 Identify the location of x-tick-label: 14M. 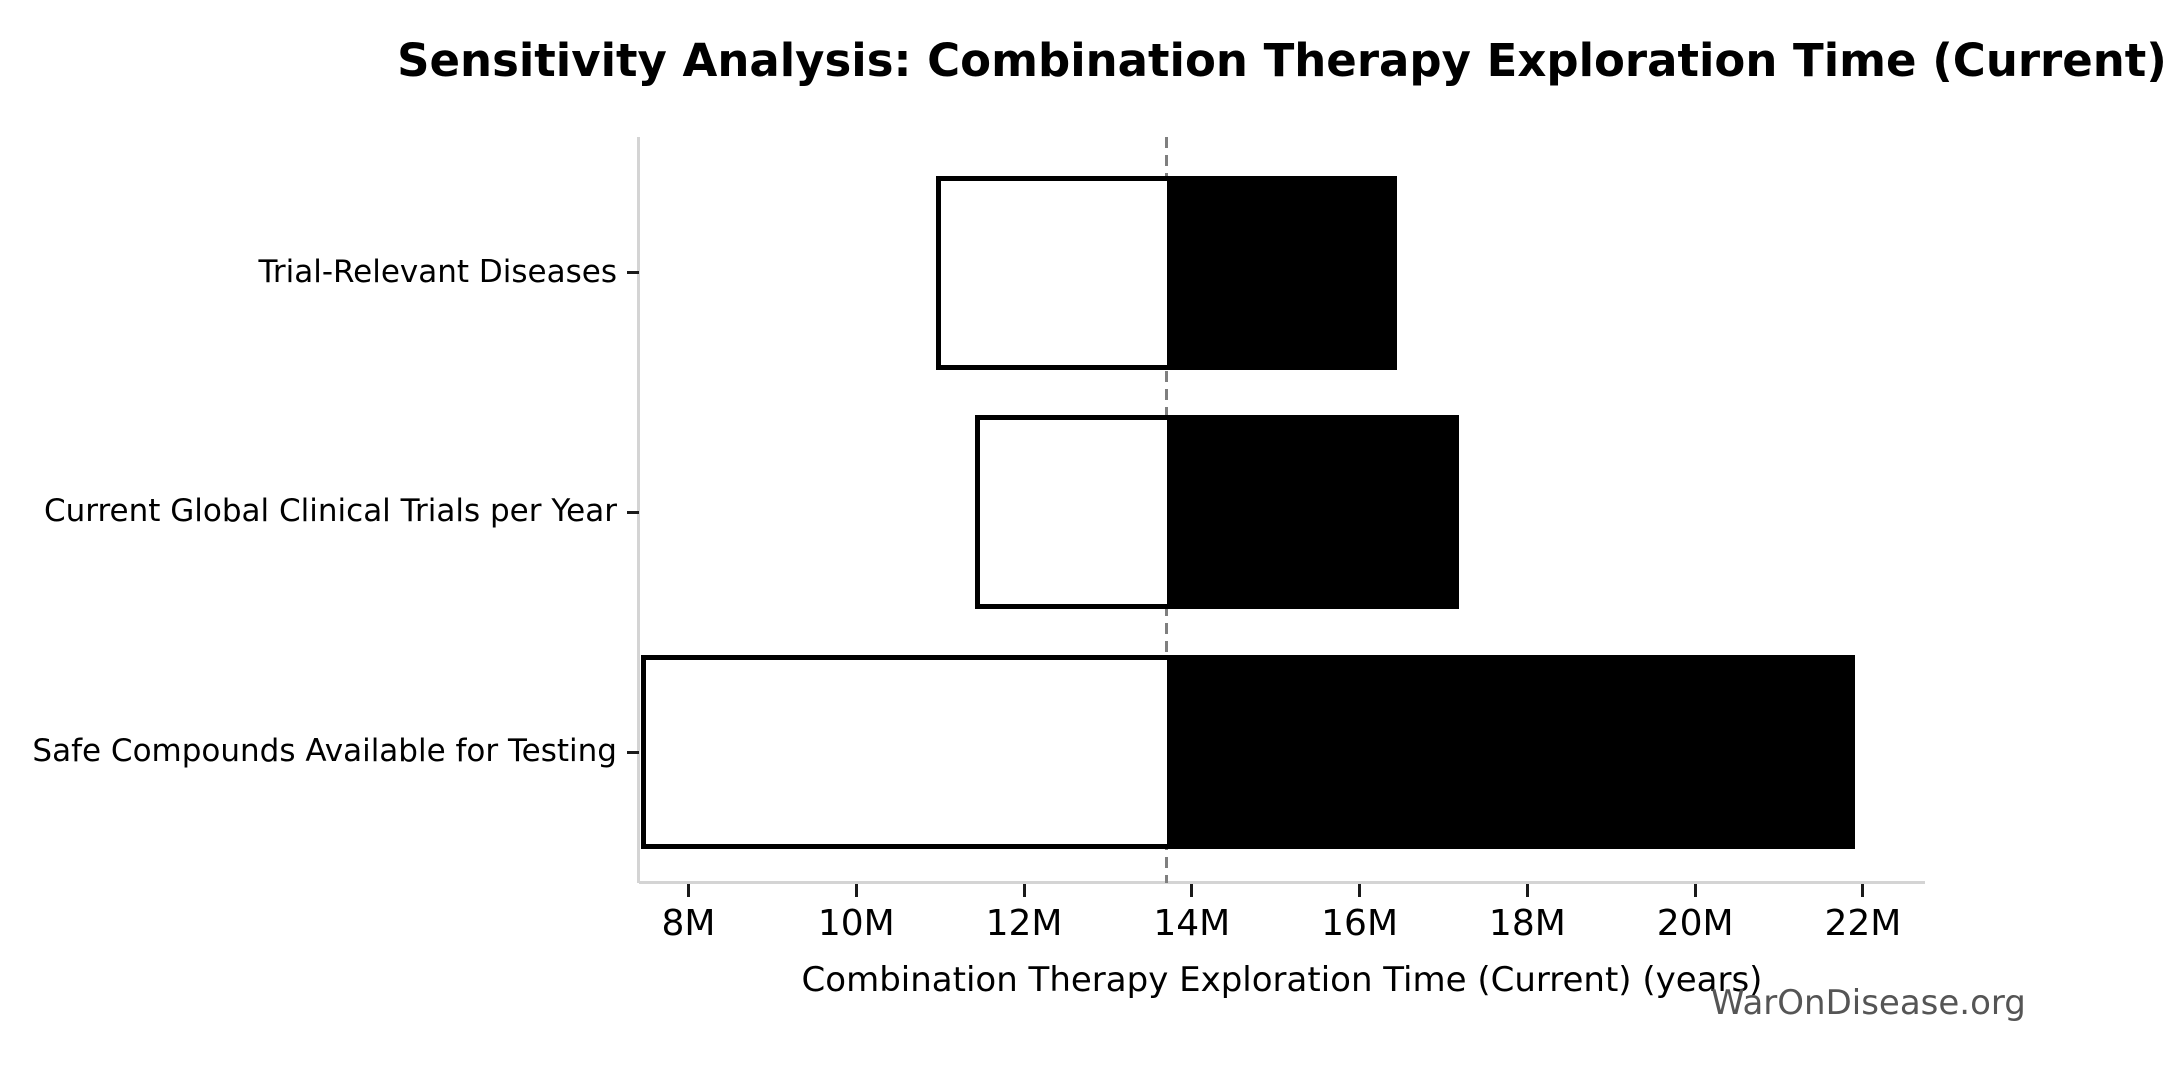
(1192, 923).